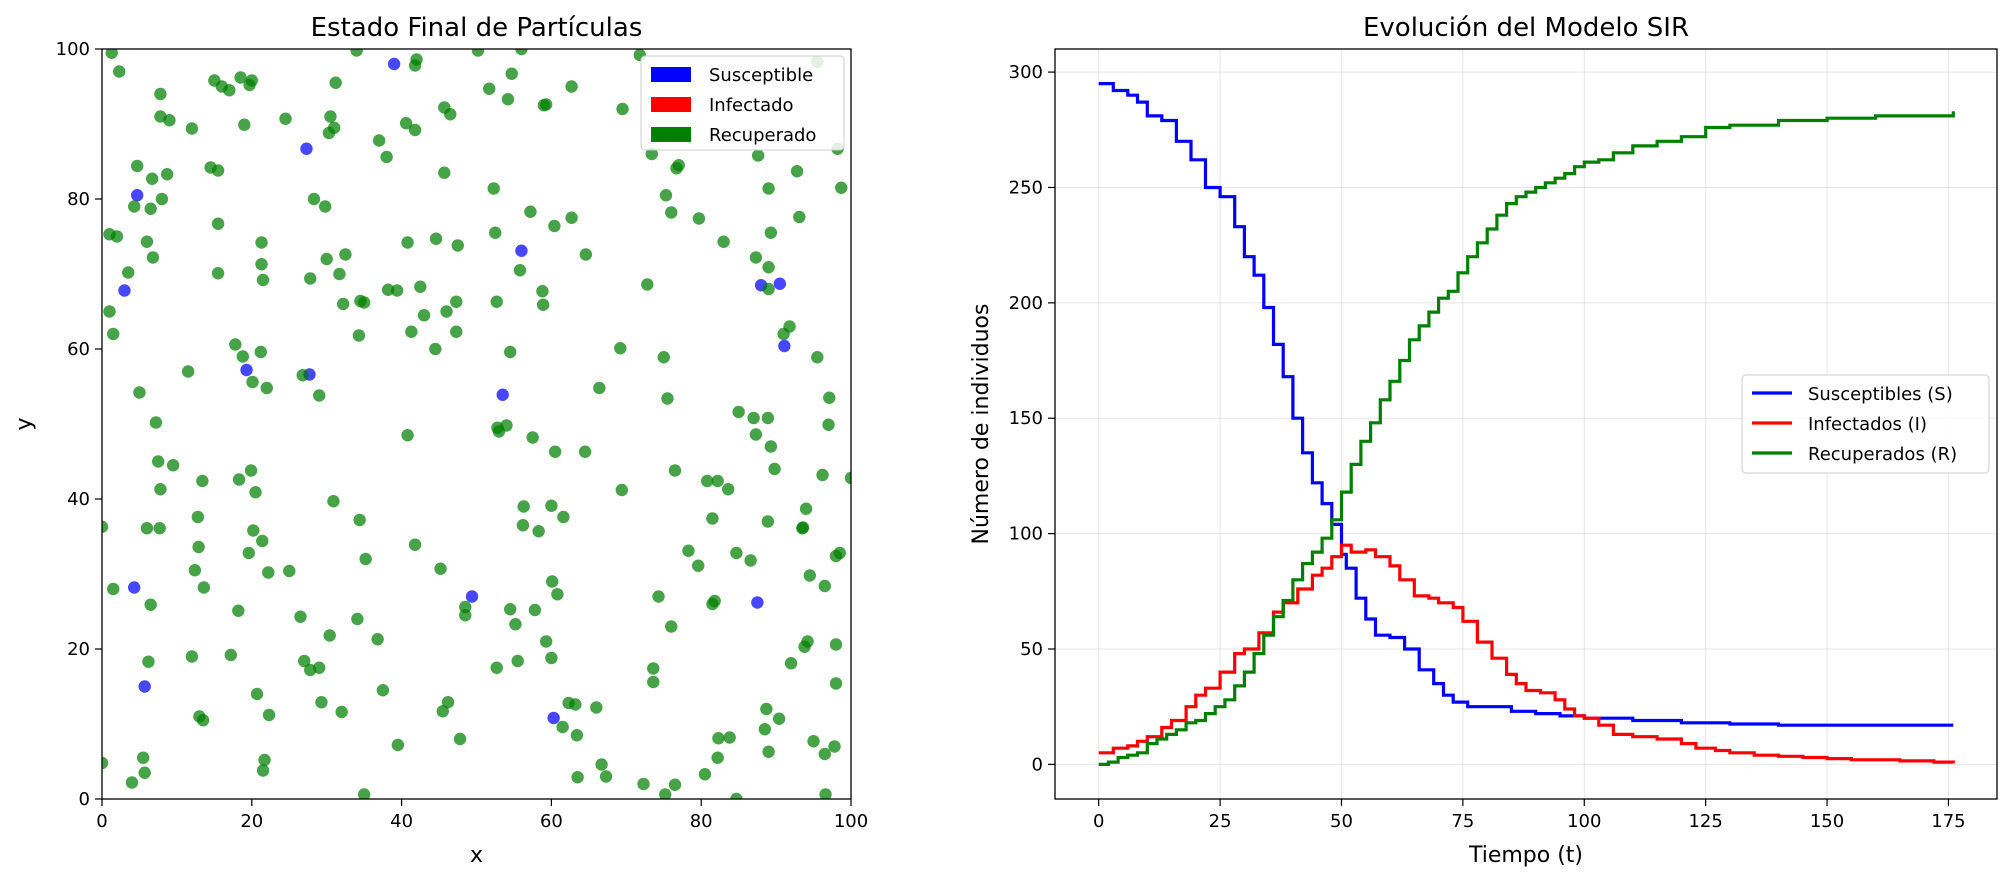 The image size is (2009, 880). Describe the element at coordinates (1526, 28) in the screenshot. I see `sir-title: Evolución del Modelo SIR` at that location.